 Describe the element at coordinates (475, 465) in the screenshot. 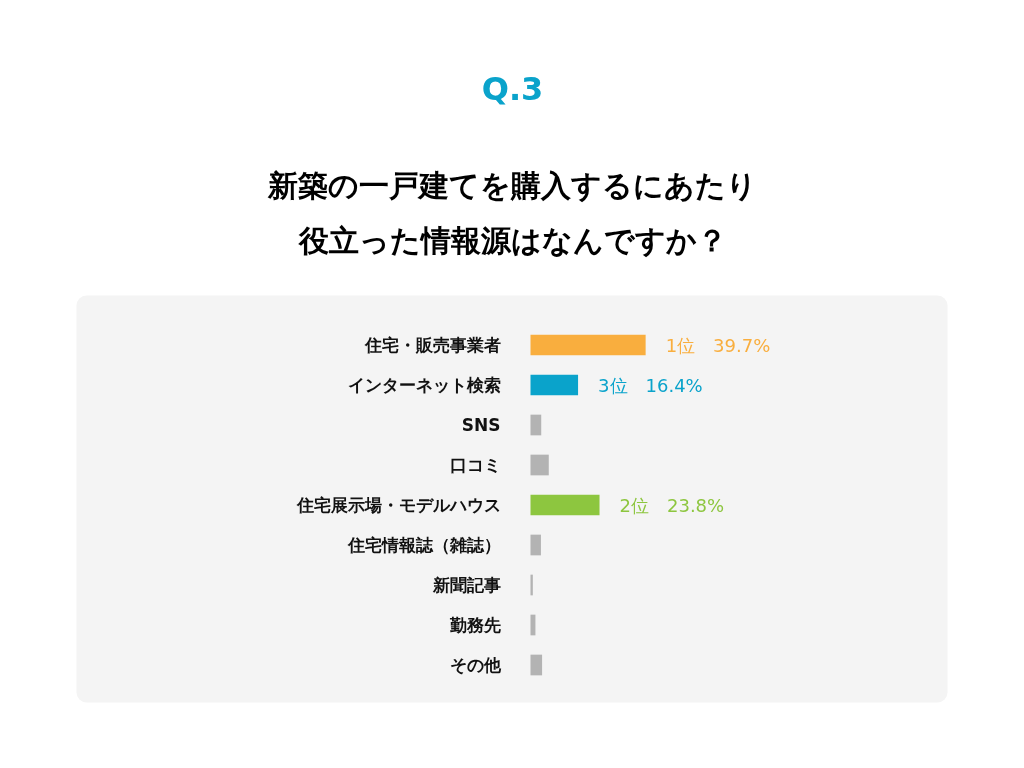

I see `y-tick-label: 口コミ` at that location.